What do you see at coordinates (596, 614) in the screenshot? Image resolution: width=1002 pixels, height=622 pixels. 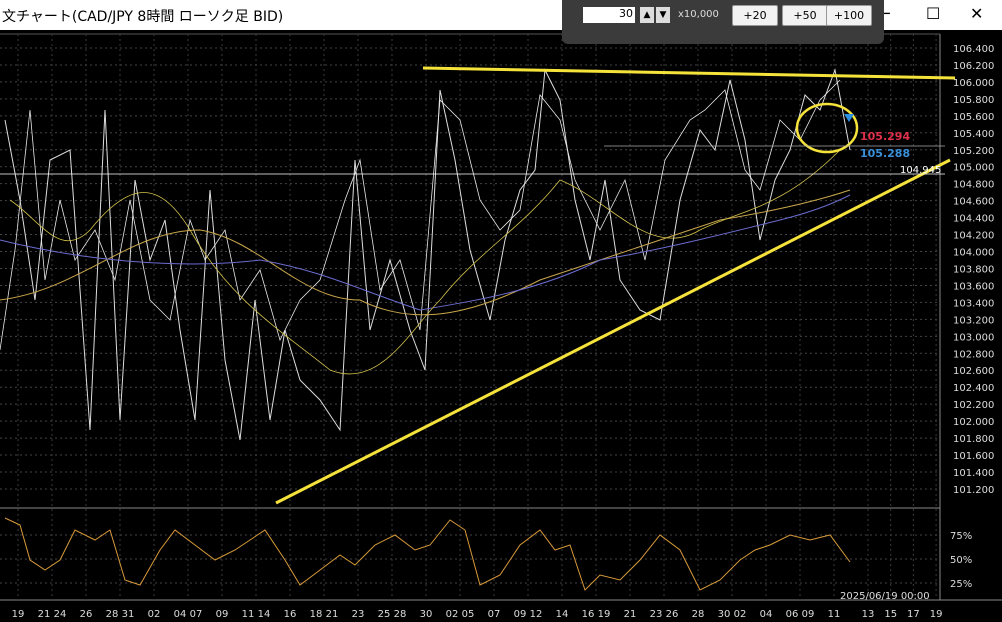 I see `date-label: 16 19` at bounding box center [596, 614].